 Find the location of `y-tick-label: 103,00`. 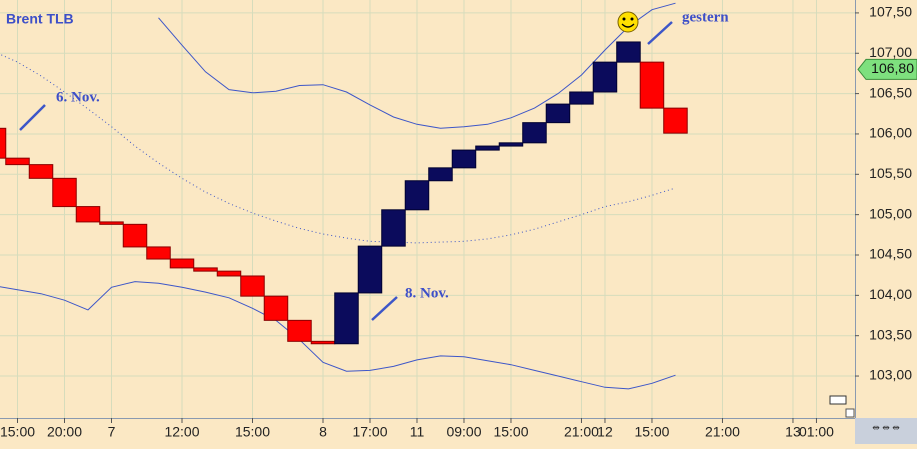

y-tick-label: 103,00 is located at coordinates (890, 375).